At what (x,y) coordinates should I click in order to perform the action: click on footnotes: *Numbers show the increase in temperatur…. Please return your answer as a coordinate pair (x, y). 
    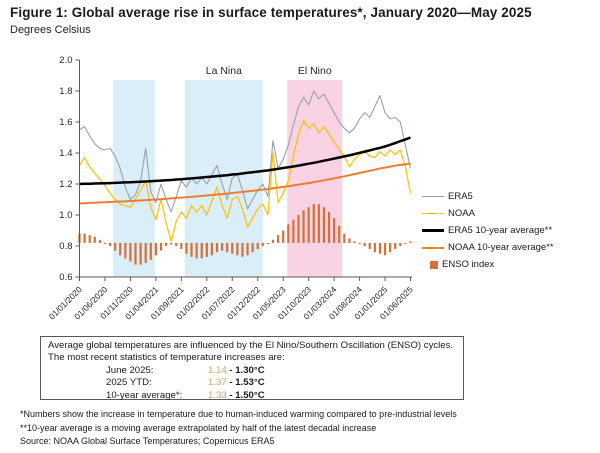
    Looking at the image, I should click on (238, 428).